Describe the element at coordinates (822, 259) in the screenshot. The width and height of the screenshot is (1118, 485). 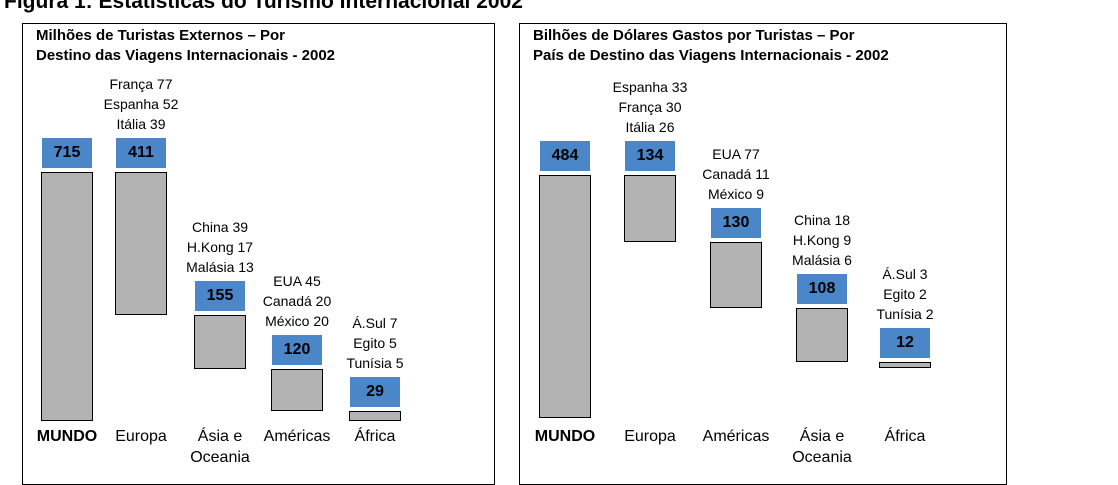
I see `annotation: Malásia 6` at that location.